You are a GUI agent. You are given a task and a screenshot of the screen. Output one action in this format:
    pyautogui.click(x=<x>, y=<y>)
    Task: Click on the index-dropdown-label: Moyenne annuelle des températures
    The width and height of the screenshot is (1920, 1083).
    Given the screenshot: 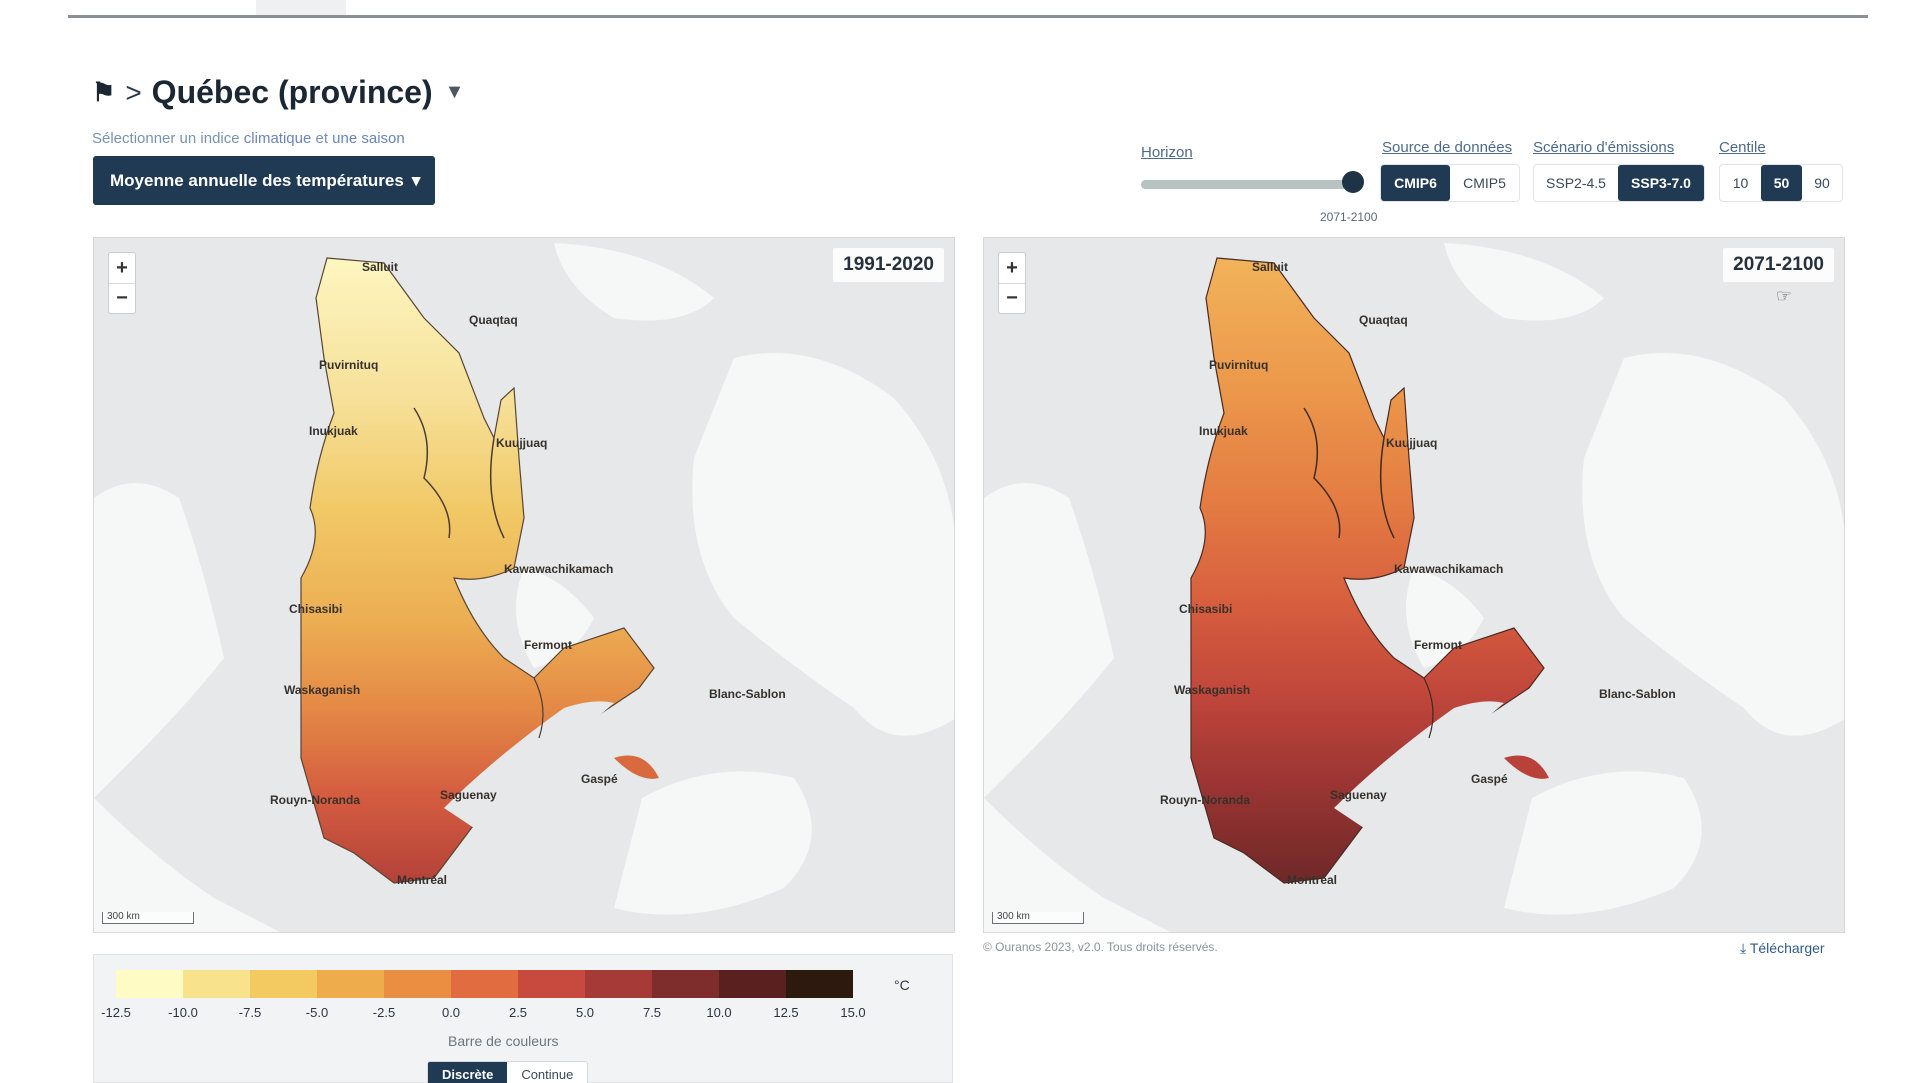 What is the action you would take?
    pyautogui.click(x=257, y=180)
    